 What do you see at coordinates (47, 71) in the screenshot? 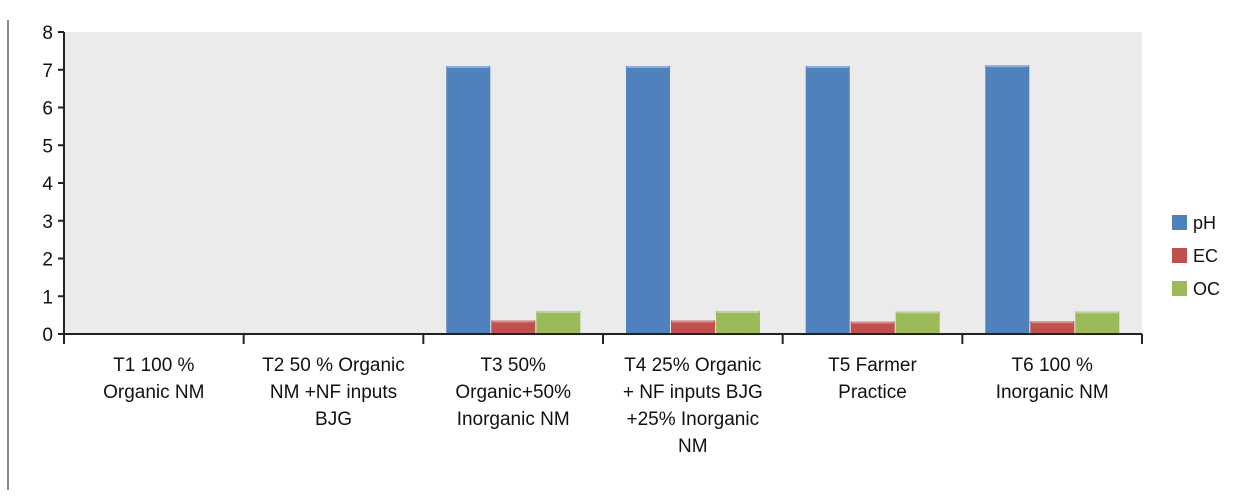
I see `y-tick-label: 7` at bounding box center [47, 71].